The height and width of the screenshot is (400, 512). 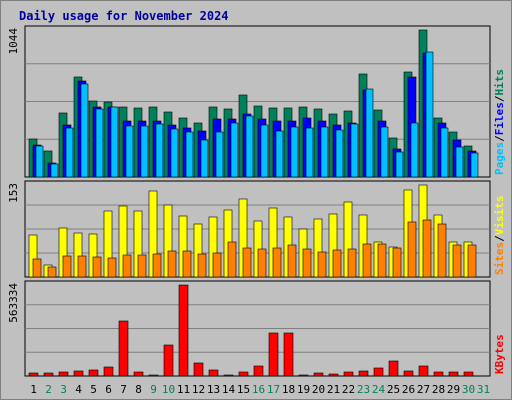 I want to click on x-tick-label-day-1: 1, so click(x=33, y=389).